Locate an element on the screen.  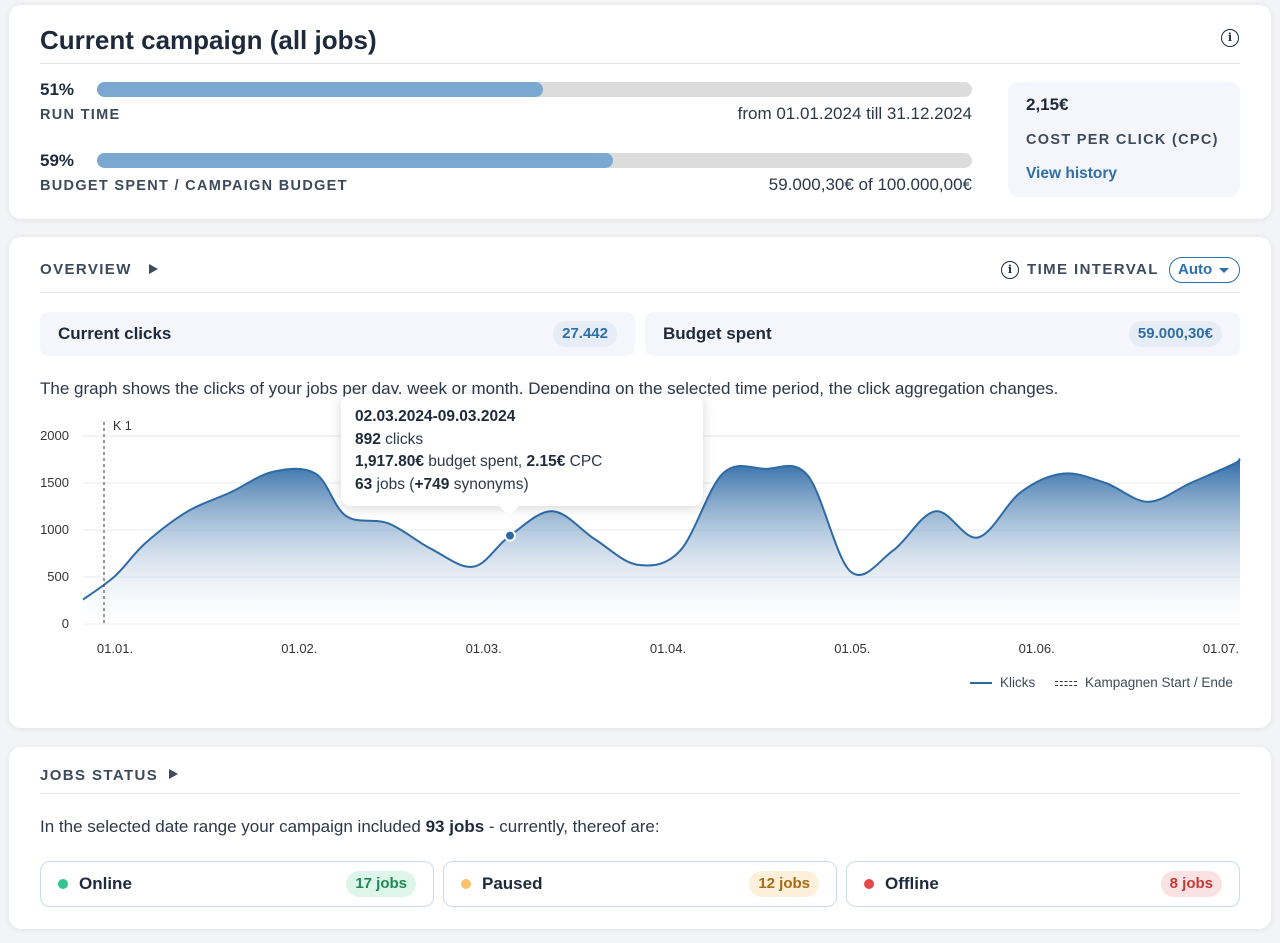
tooltip-clicks-value: 892 is located at coordinates (368, 439).